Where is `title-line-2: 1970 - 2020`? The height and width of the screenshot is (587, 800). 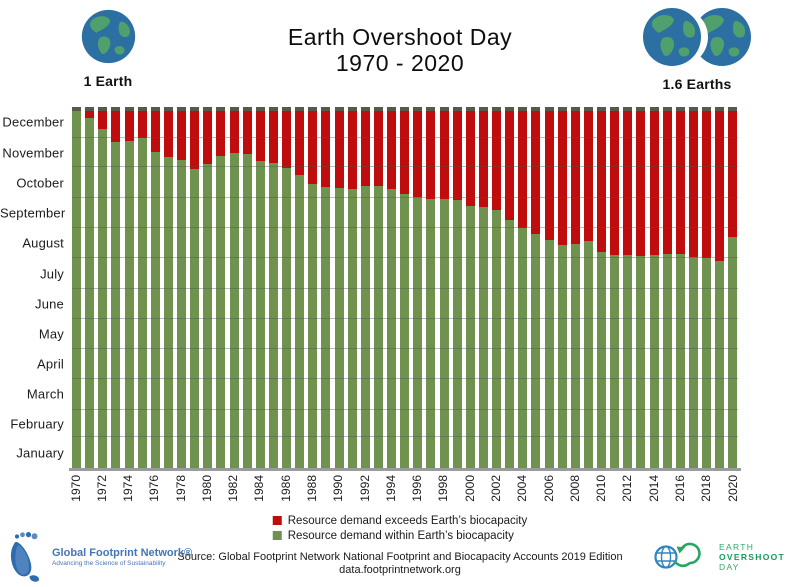
title-line-2: 1970 - 2020 is located at coordinates (400, 63).